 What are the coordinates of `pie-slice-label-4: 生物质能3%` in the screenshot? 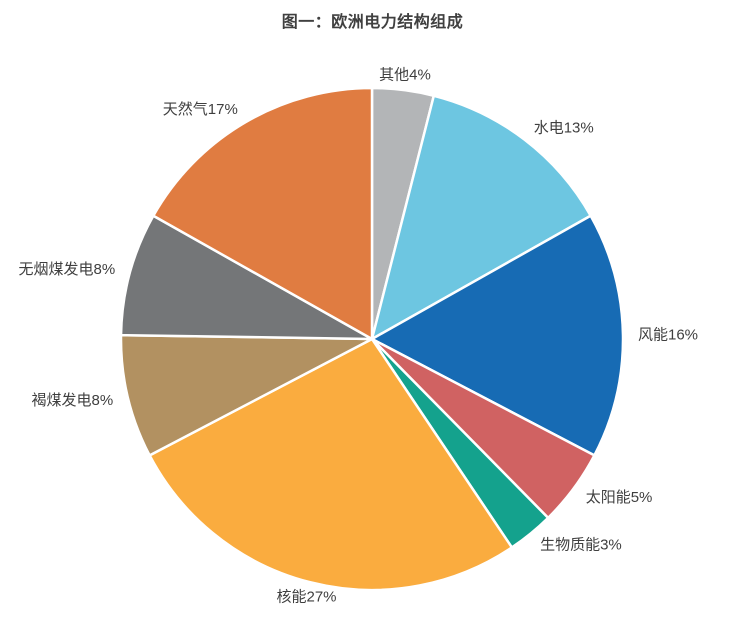 It's located at (581, 545).